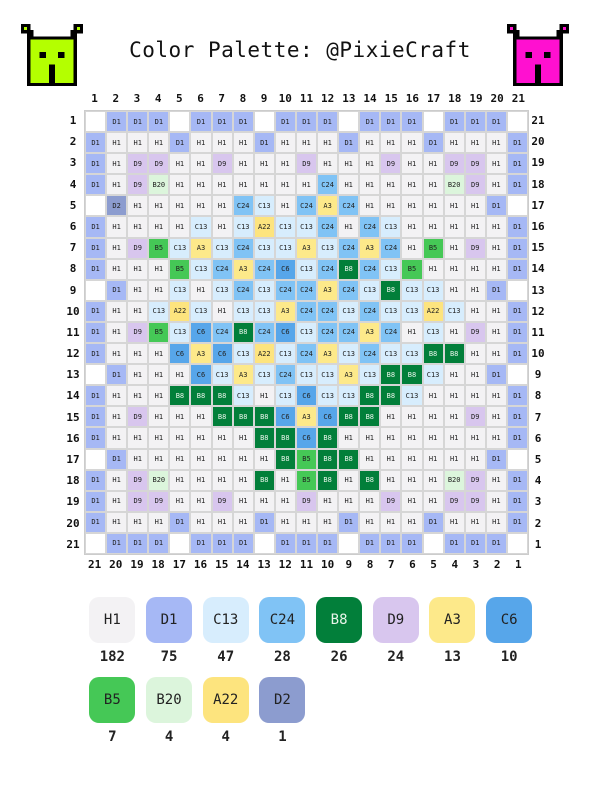 Image resolution: width=600 pixels, height=800 pixels. Describe the element at coordinates (391, 564) in the screenshot. I see `column-number: 7` at that location.